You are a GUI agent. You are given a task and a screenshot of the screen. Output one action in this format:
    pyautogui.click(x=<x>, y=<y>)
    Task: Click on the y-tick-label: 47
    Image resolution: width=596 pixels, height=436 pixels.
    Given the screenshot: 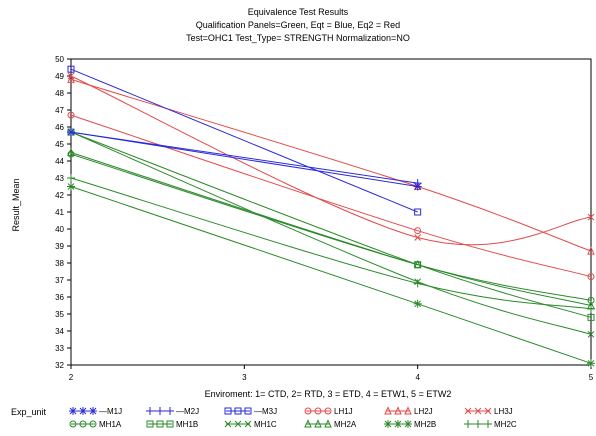 What is the action you would take?
    pyautogui.click(x=59, y=110)
    